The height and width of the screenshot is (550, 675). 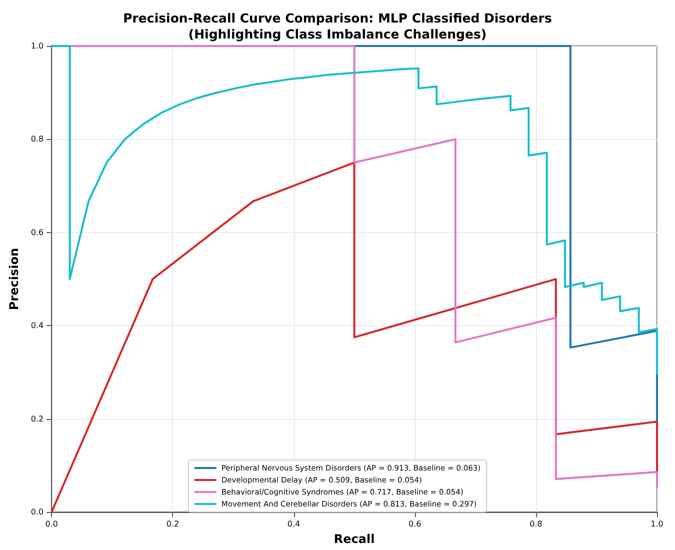 I want to click on x-tick-label: 0.6, so click(x=415, y=524).